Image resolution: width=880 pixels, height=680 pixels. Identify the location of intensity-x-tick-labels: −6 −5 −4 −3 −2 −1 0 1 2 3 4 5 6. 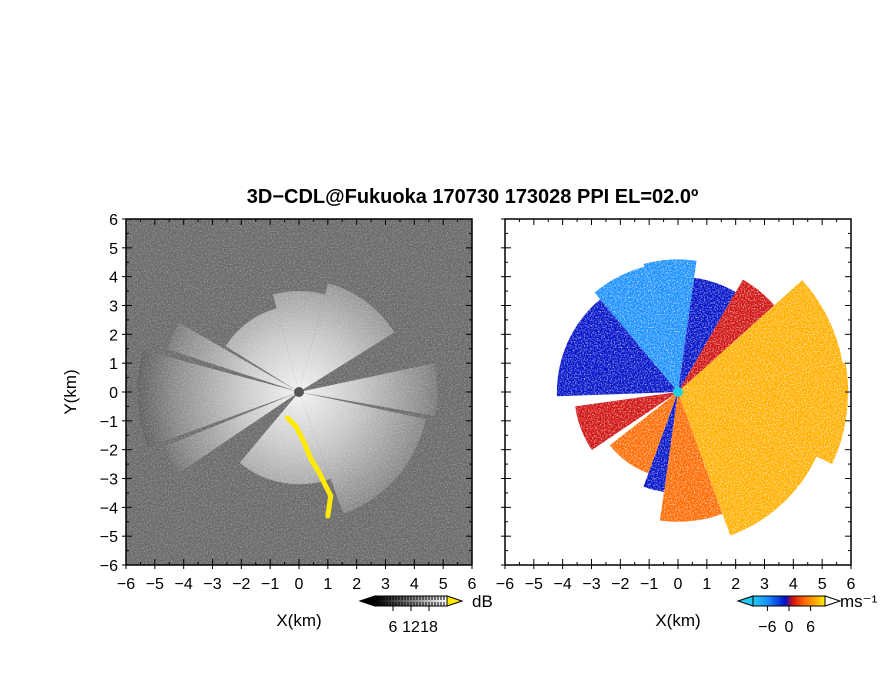
(297, 584).